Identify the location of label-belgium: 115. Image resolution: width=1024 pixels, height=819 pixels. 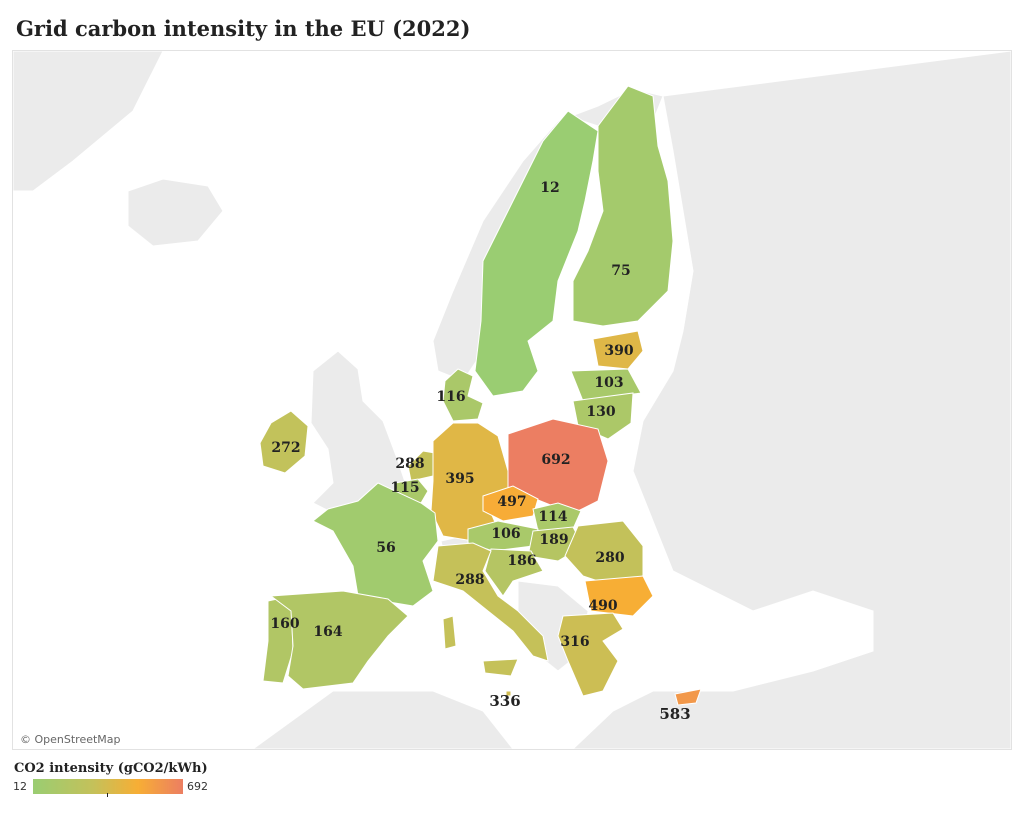
(404, 488).